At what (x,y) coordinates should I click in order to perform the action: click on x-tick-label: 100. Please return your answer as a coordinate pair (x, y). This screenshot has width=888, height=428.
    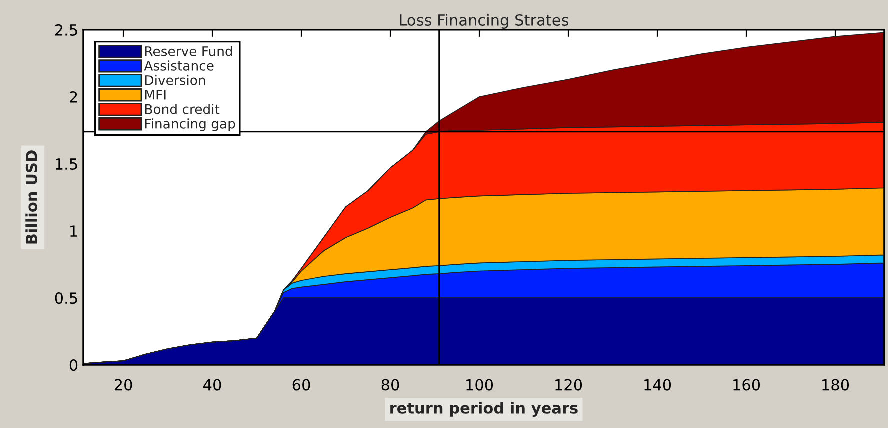
    Looking at the image, I should click on (480, 385).